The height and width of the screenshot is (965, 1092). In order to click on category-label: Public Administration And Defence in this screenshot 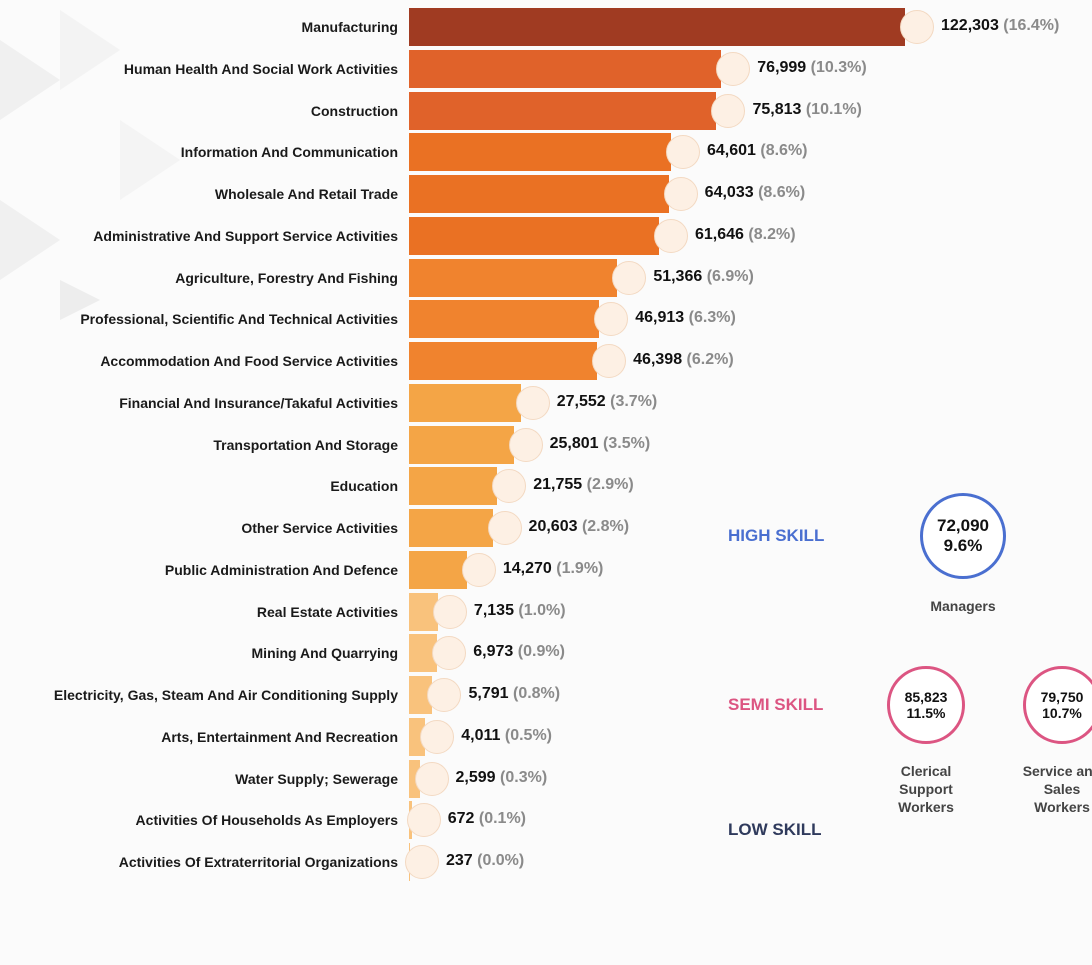, I will do `click(281, 569)`.